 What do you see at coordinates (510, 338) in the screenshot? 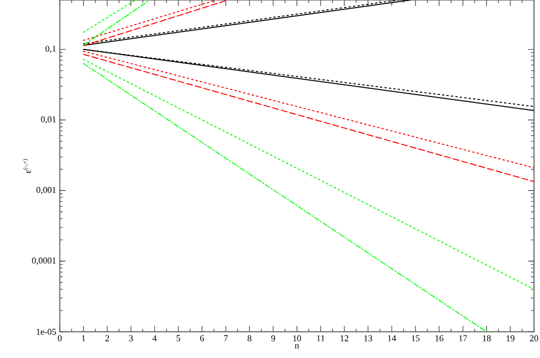
I see `x-tick-label: 19` at bounding box center [510, 338].